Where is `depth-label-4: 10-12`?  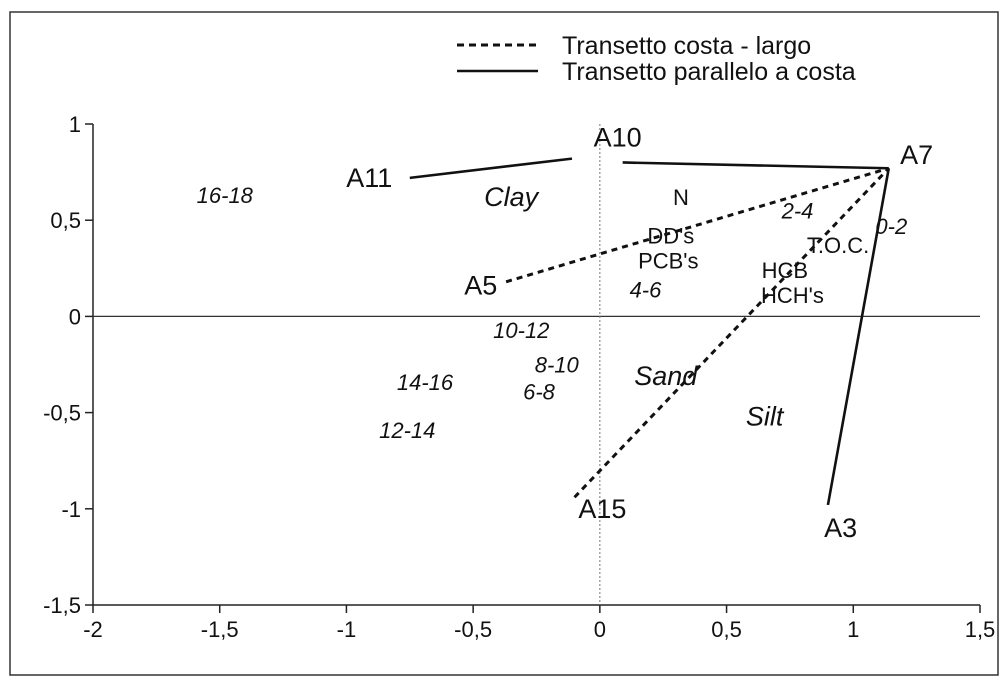
depth-label-4: 10-12 is located at coordinates (521, 330).